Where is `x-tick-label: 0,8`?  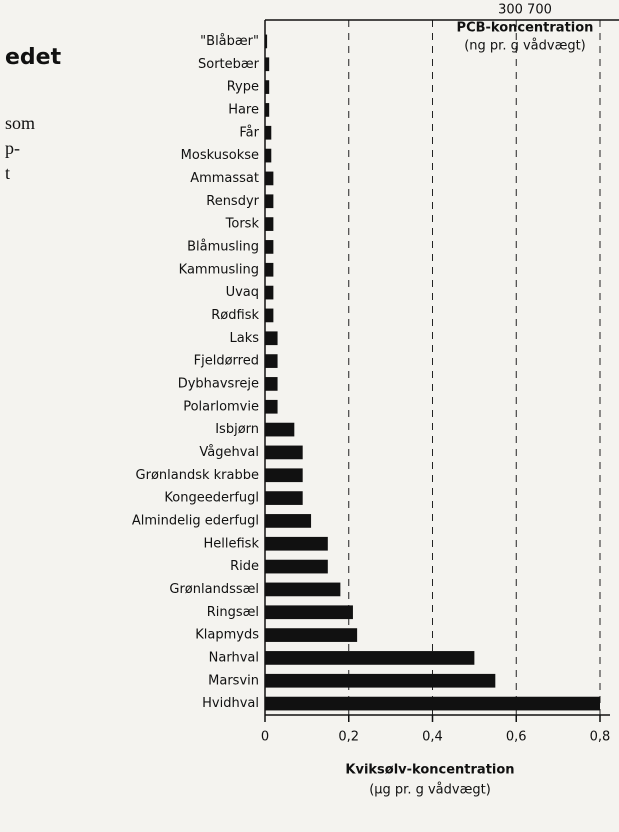 x-tick-label: 0,8 is located at coordinates (600, 737).